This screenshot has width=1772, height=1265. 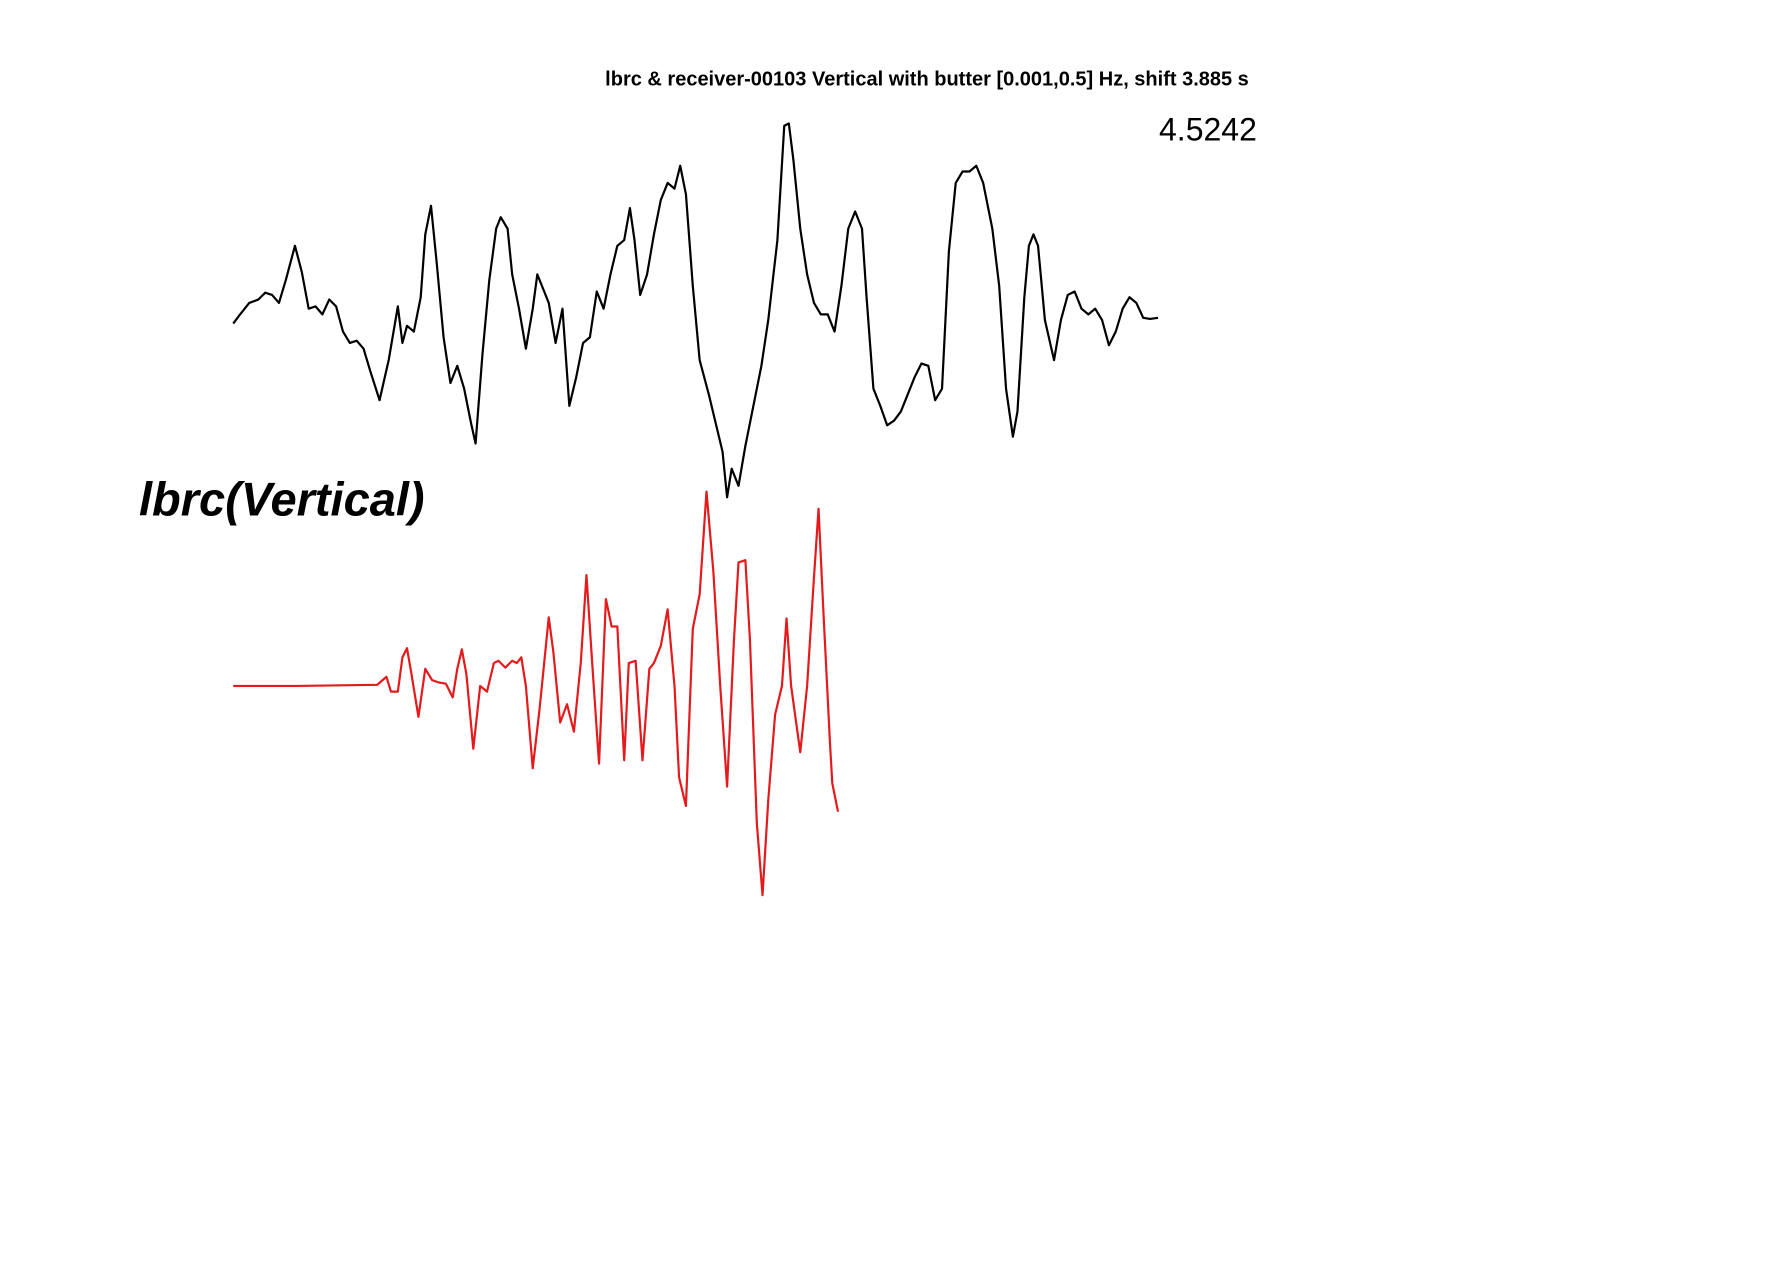 I want to click on waveform-trace, so click(x=536, y=693).